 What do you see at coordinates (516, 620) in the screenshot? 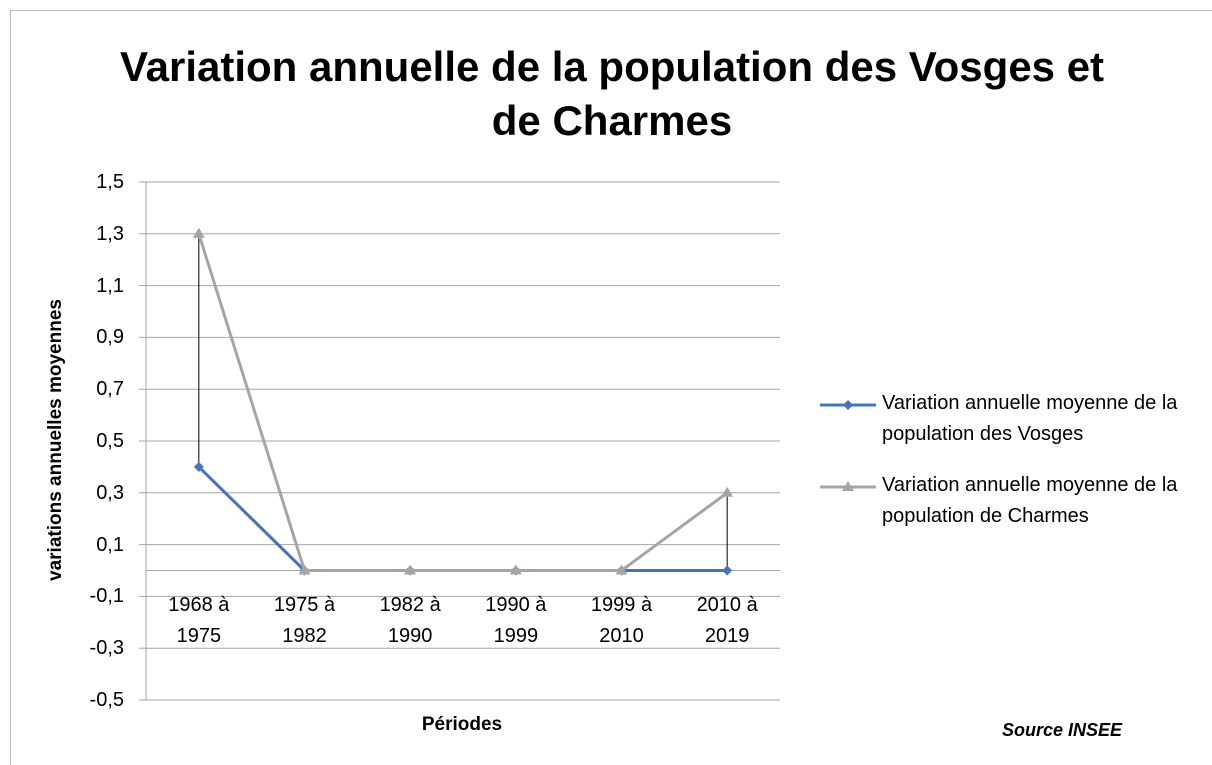
I see `x-tick-label: 1990 à 1999` at bounding box center [516, 620].